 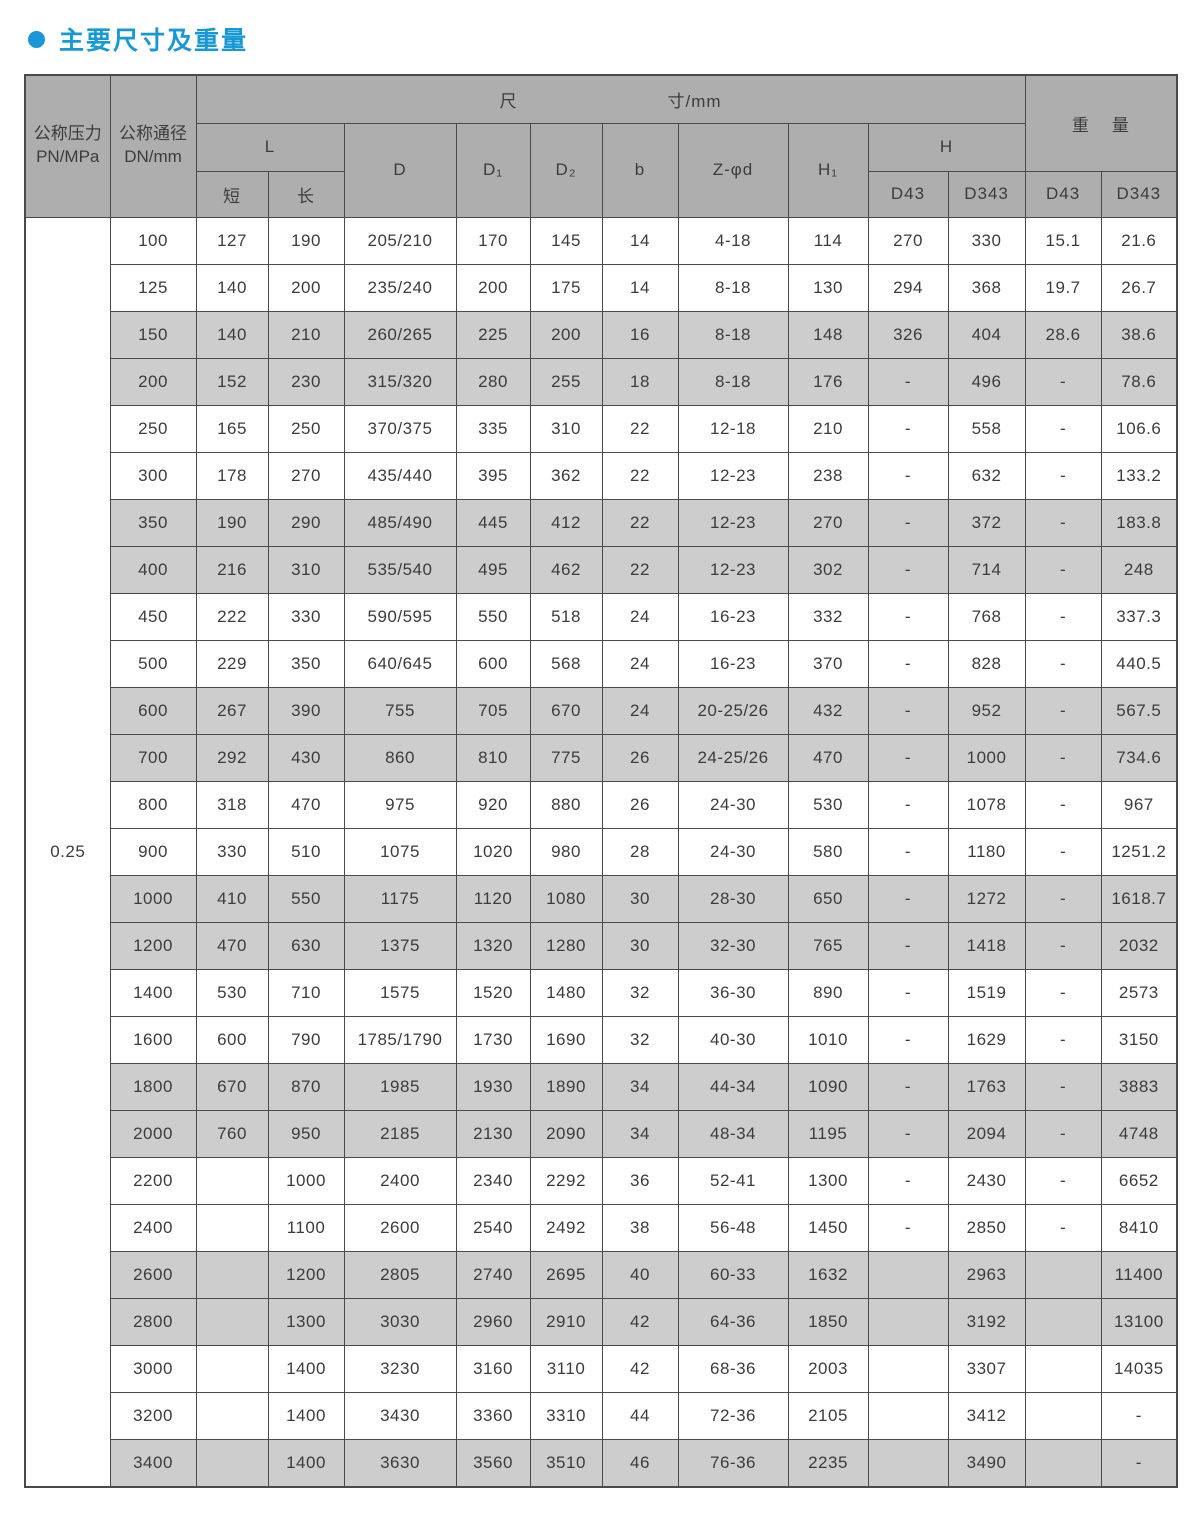 I want to click on cell-d1: 2340, so click(x=493, y=1180).